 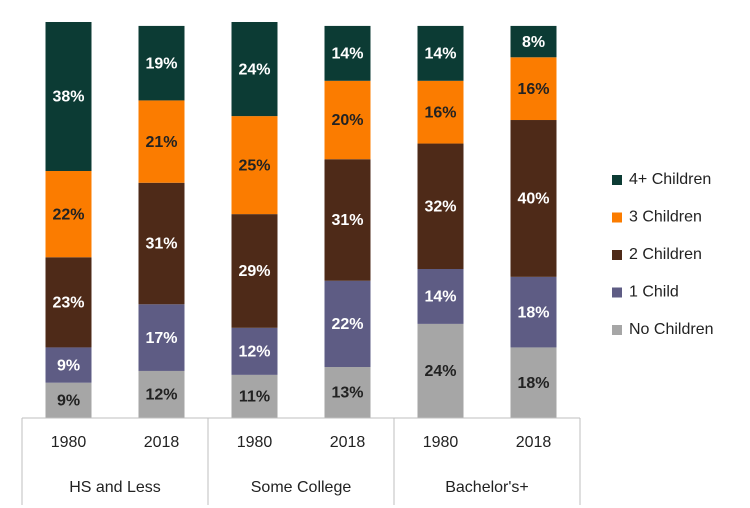 I want to click on data-label: 20%, so click(x=347, y=120).